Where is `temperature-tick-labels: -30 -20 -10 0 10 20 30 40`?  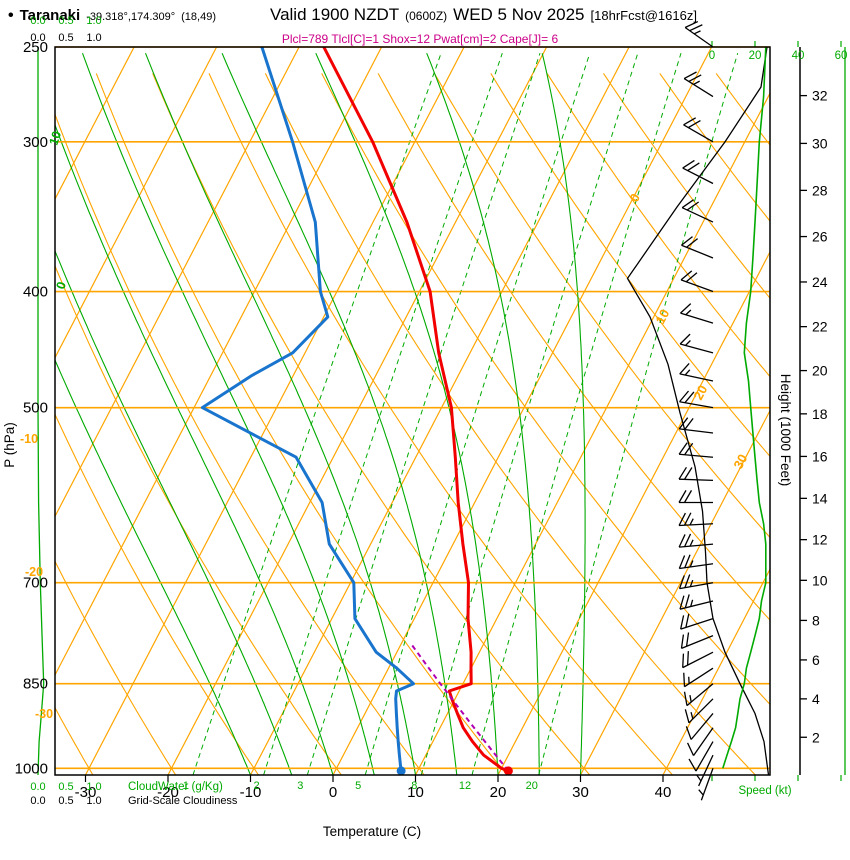 temperature-tick-labels: -30 -20 -10 0 10 20 30 40 is located at coordinates (373, 788).